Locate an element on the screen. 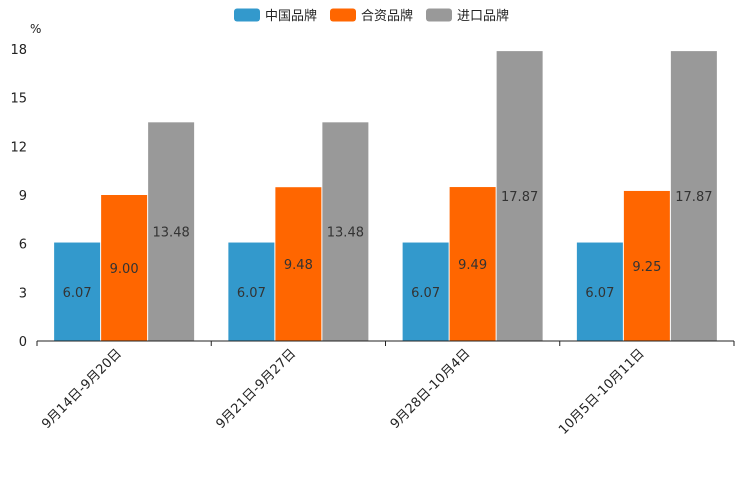 The image size is (744, 496). data-label-s0-c3: 6.07 is located at coordinates (599, 293).